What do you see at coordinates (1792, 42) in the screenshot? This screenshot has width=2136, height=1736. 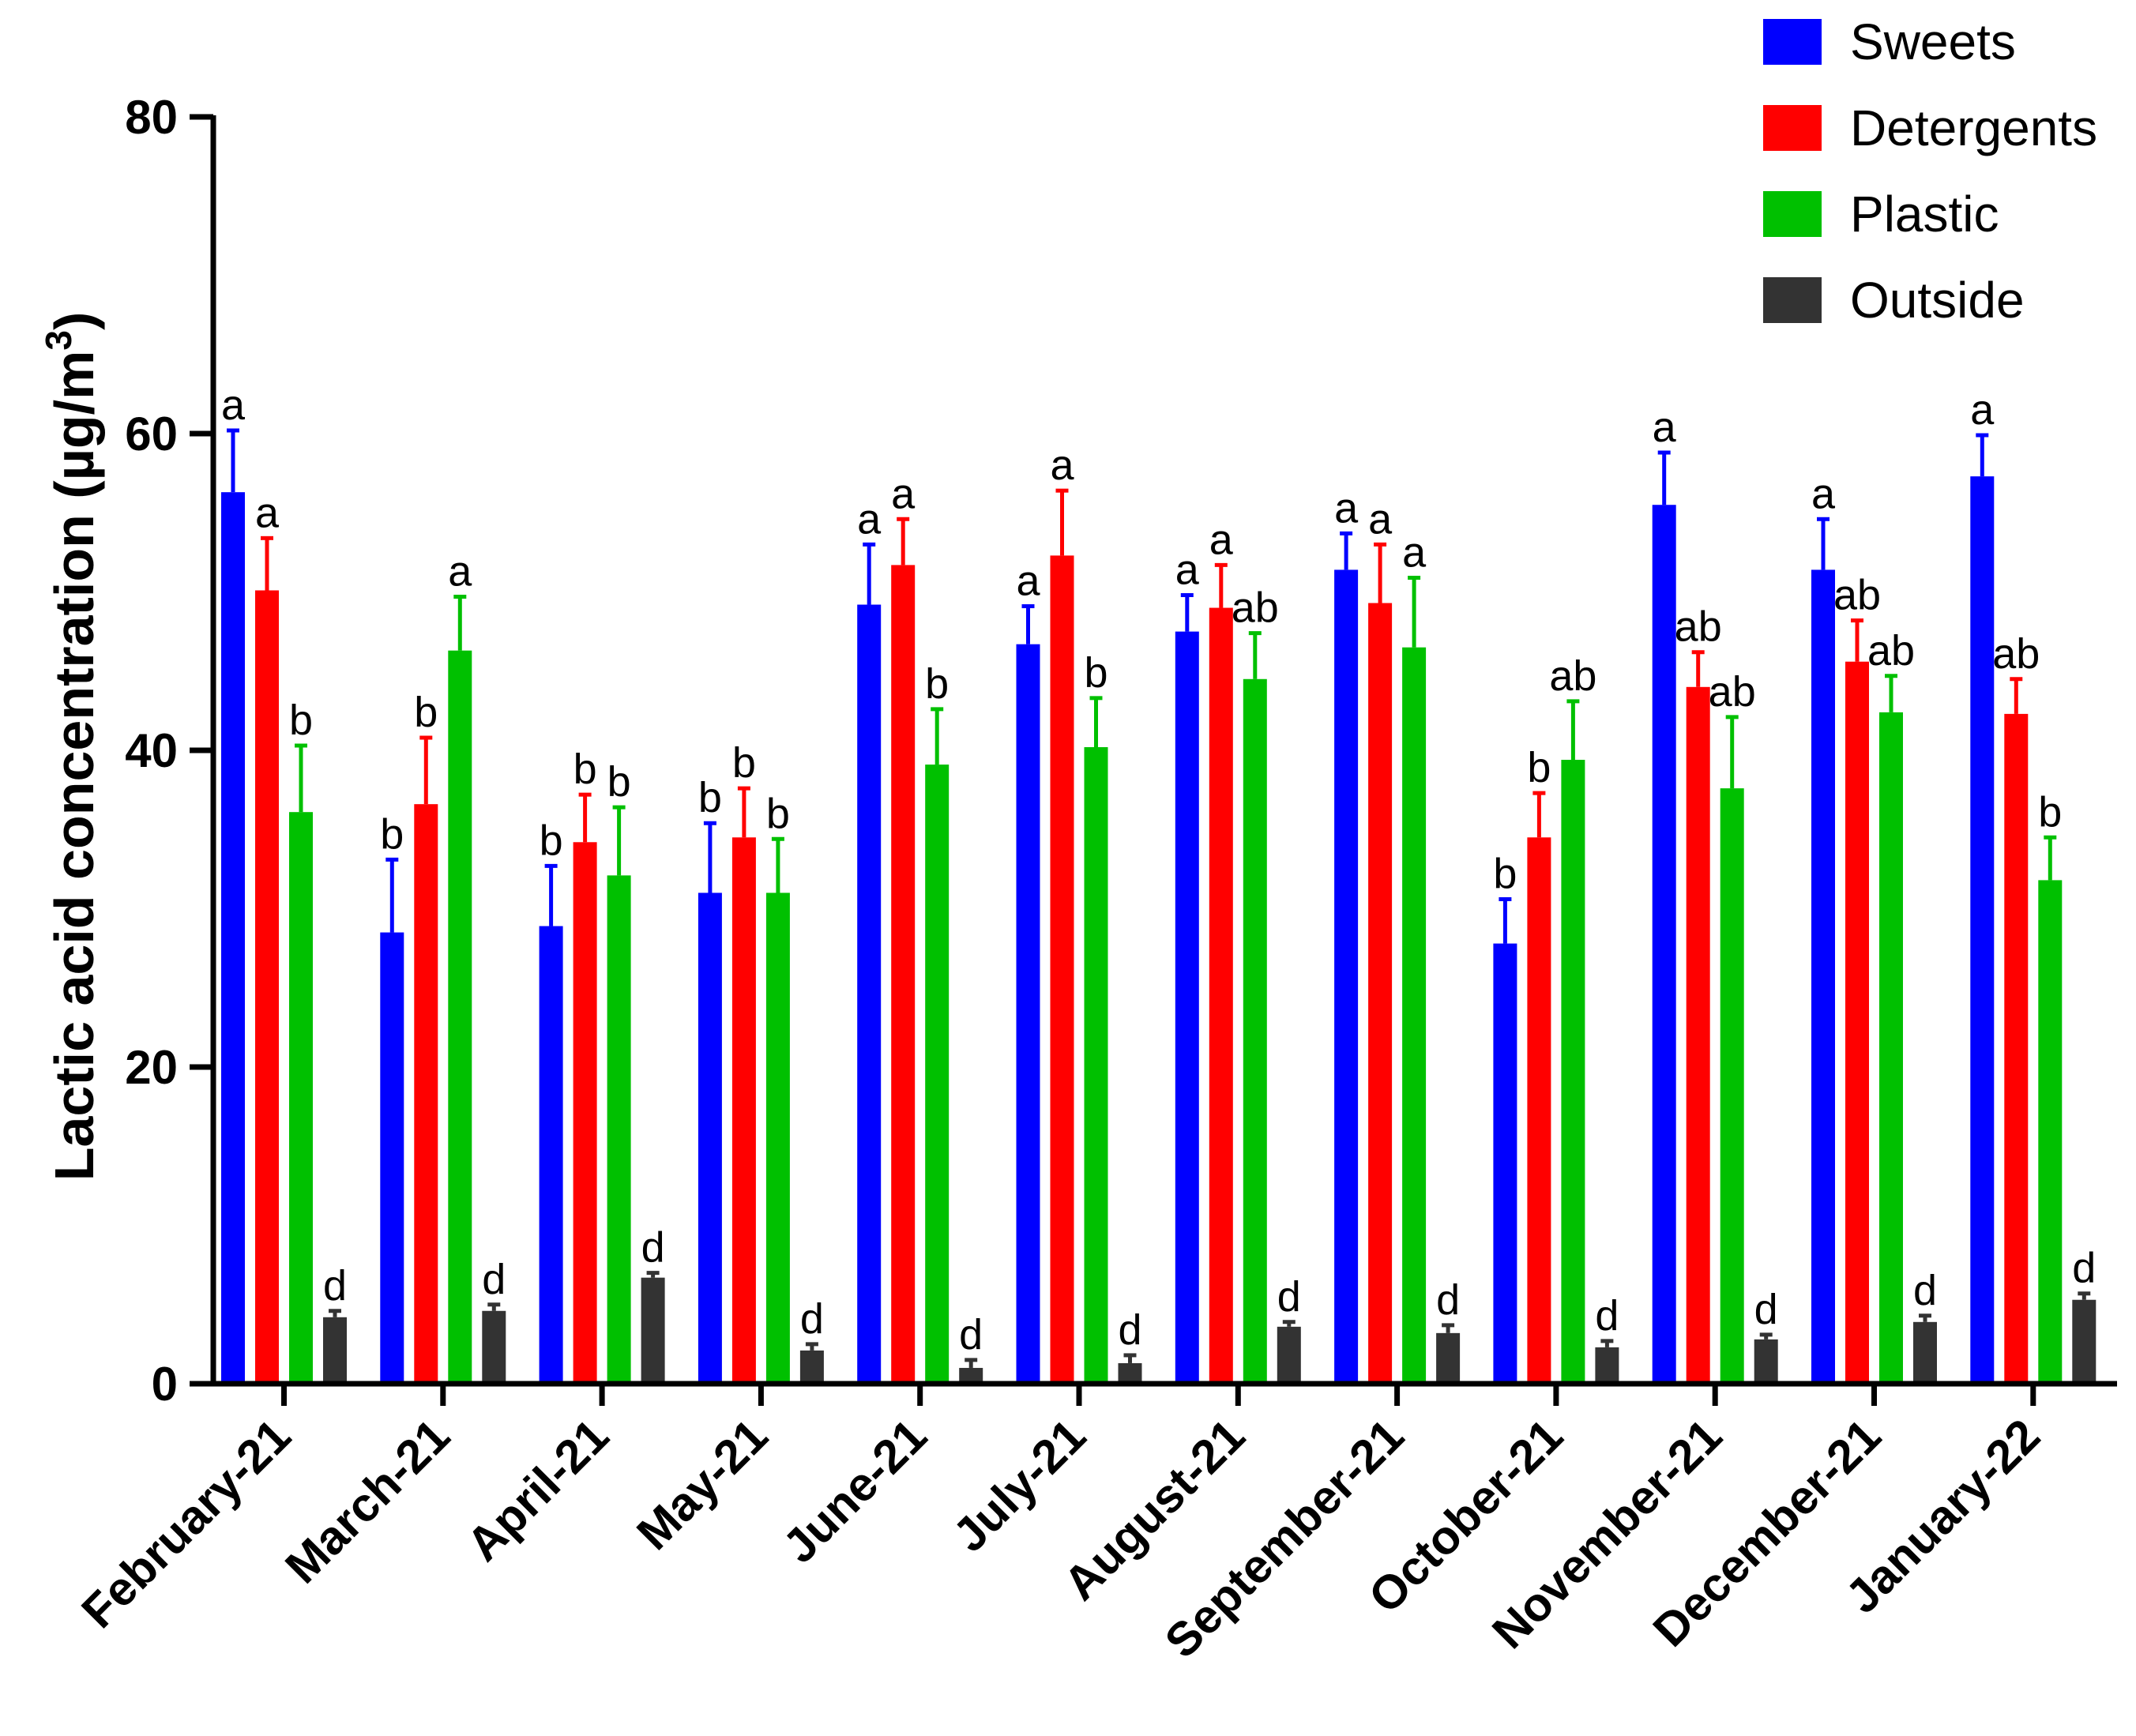 I see `legend-swatch-sweets` at bounding box center [1792, 42].